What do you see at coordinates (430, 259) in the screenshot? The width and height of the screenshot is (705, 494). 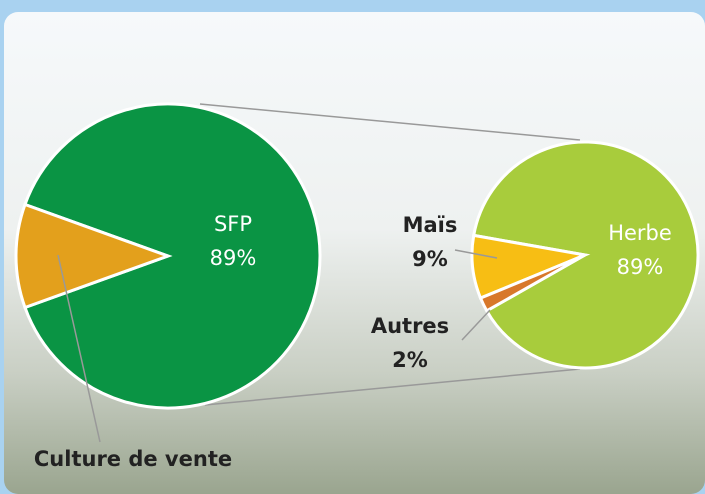 I see `value-label: 9%` at bounding box center [430, 259].